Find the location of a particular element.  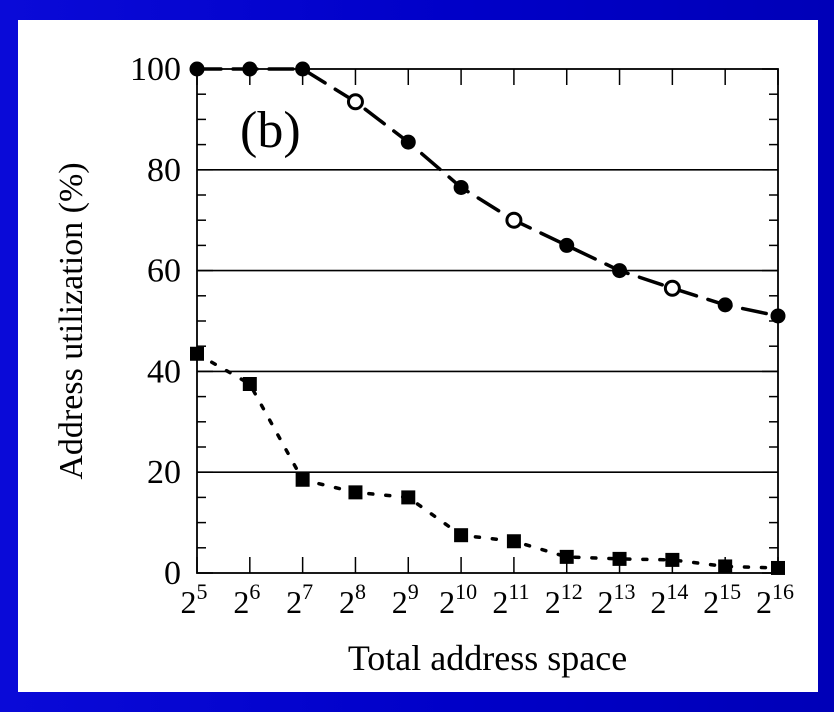

x-tick-label-1: 26 is located at coordinates (246, 599).